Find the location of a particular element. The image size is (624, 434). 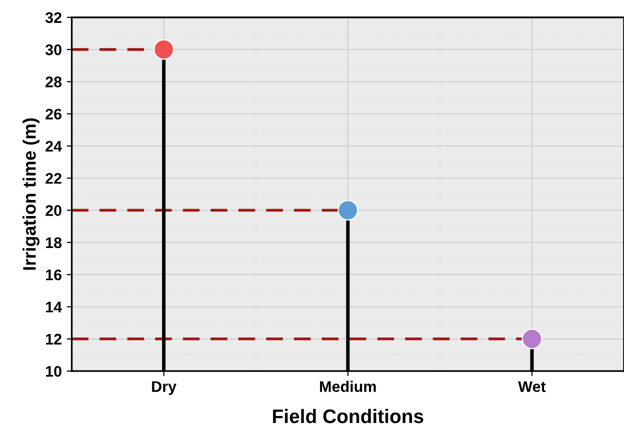

y-tick-label: 22 is located at coordinates (54, 178).